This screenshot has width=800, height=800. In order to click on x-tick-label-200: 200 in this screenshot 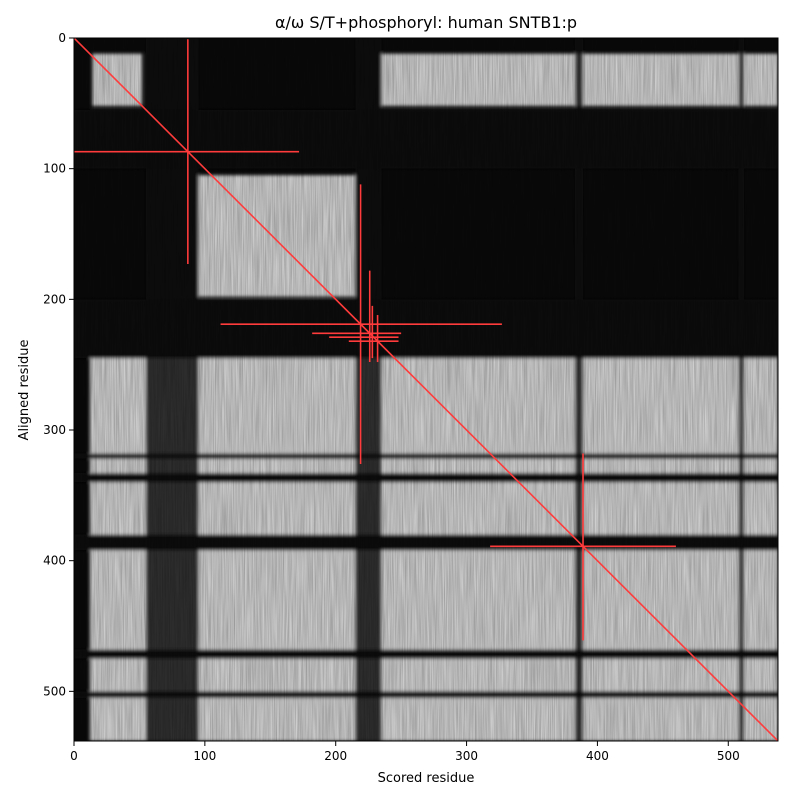, I will do `click(335, 756)`.